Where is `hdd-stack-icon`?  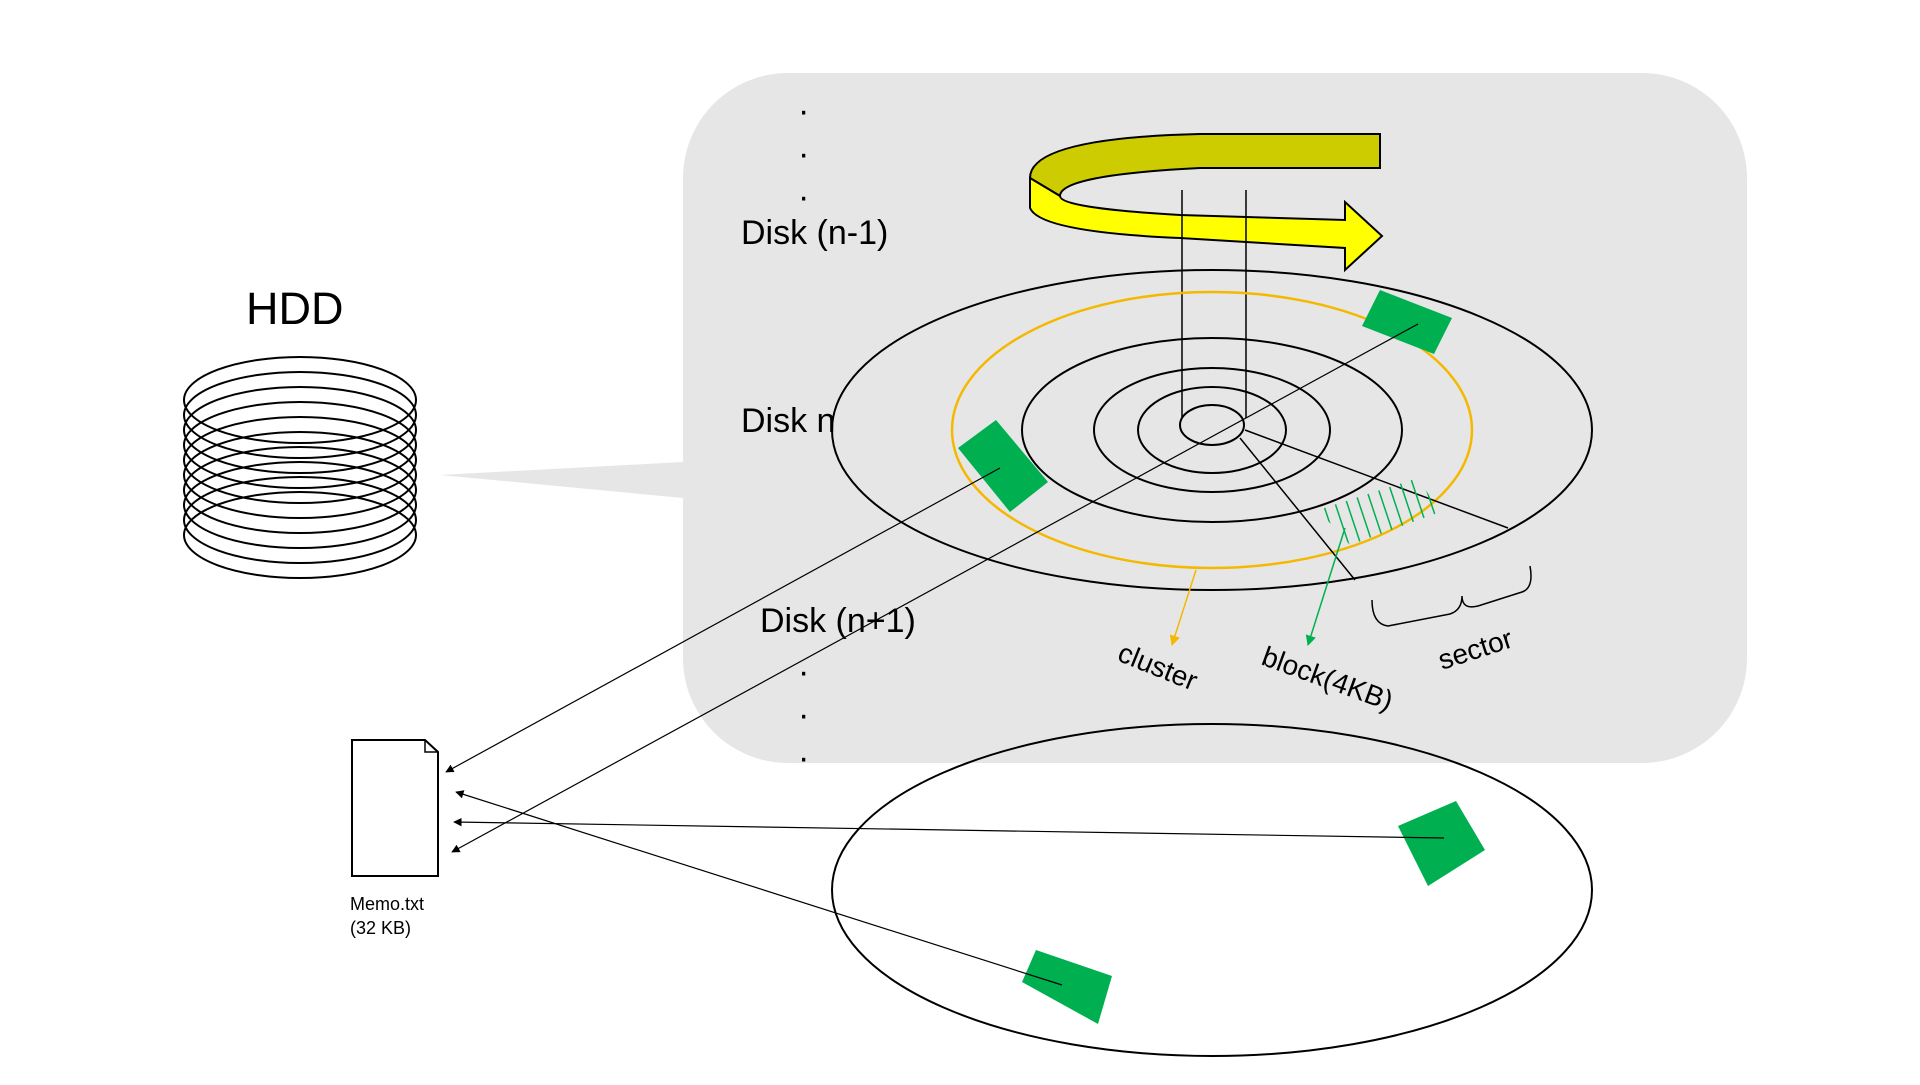
hdd-stack-icon is located at coordinates (300, 467).